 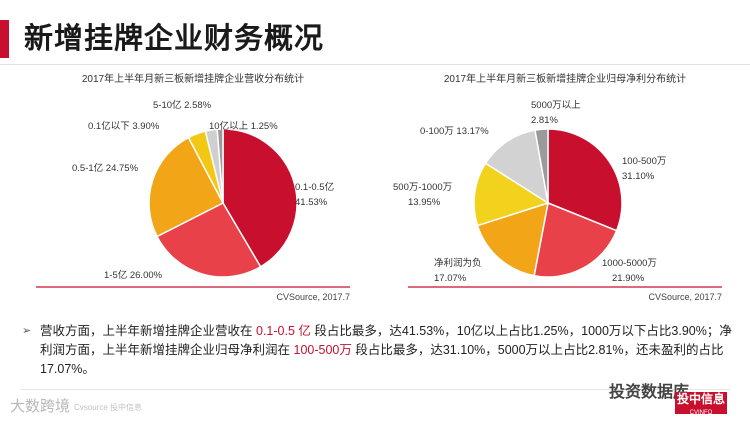 What do you see at coordinates (146, 331) in the screenshot?
I see `summary-text-1: 营收方面，上半年新增挂牌企业营收在` at bounding box center [146, 331].